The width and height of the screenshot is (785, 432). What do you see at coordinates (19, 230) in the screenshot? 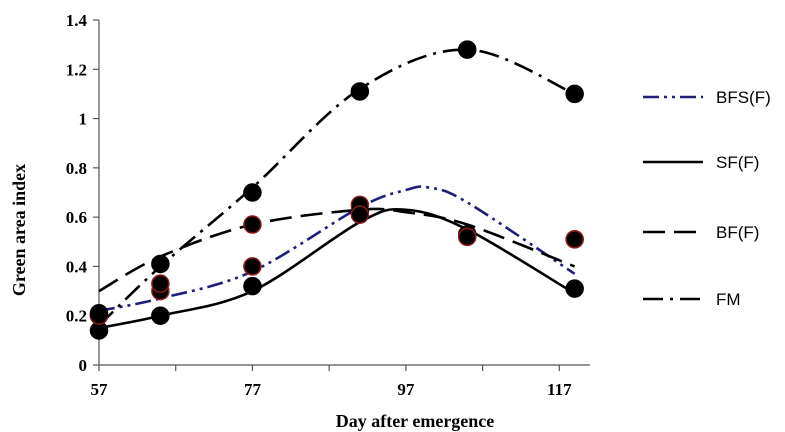
I see `y-axis-title: Green area index` at bounding box center [19, 230].